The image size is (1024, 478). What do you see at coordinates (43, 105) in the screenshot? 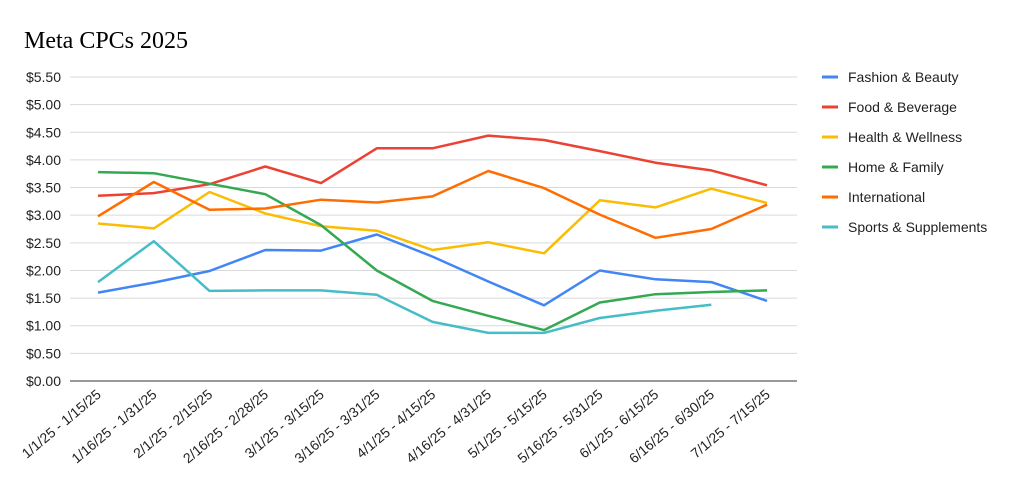
I see `y-tick-label: $5.00` at bounding box center [43, 105].